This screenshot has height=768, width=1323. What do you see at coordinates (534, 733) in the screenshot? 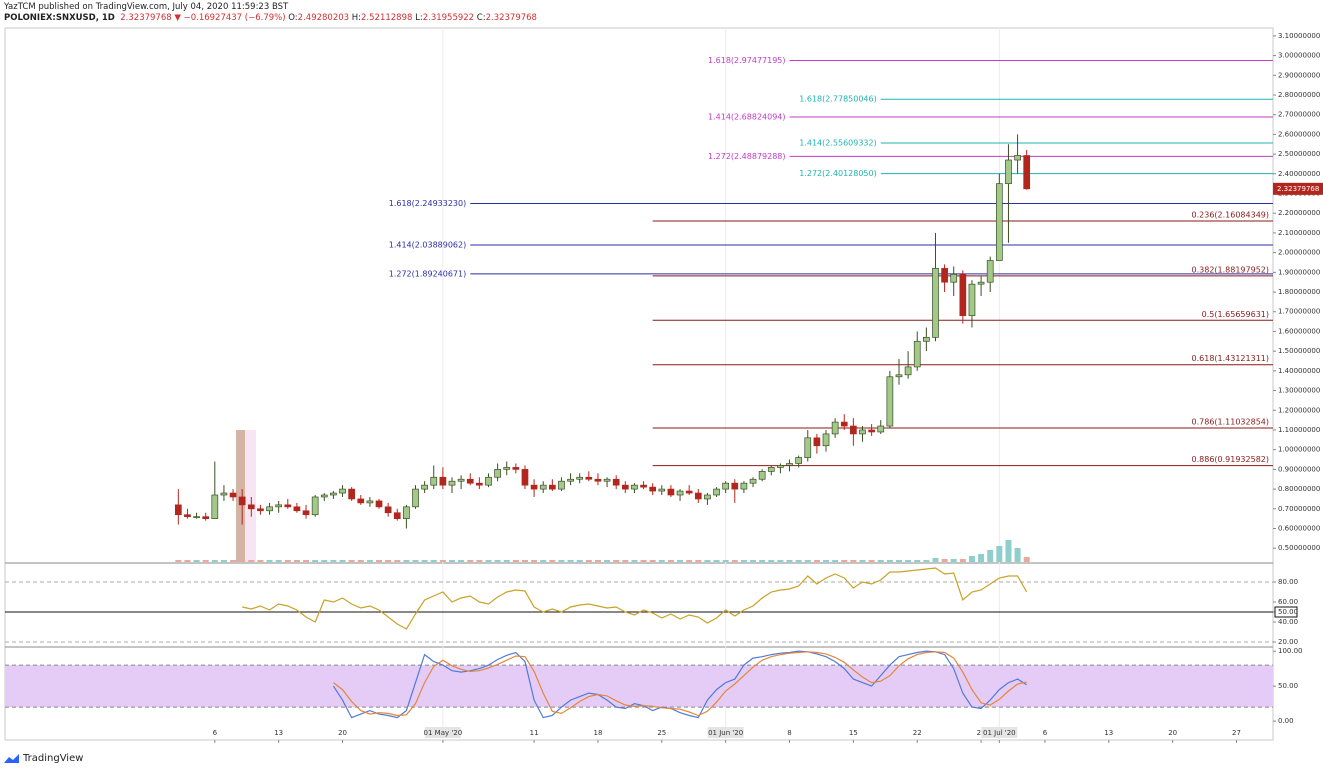
I see `x-tick-label: 11` at bounding box center [534, 733].